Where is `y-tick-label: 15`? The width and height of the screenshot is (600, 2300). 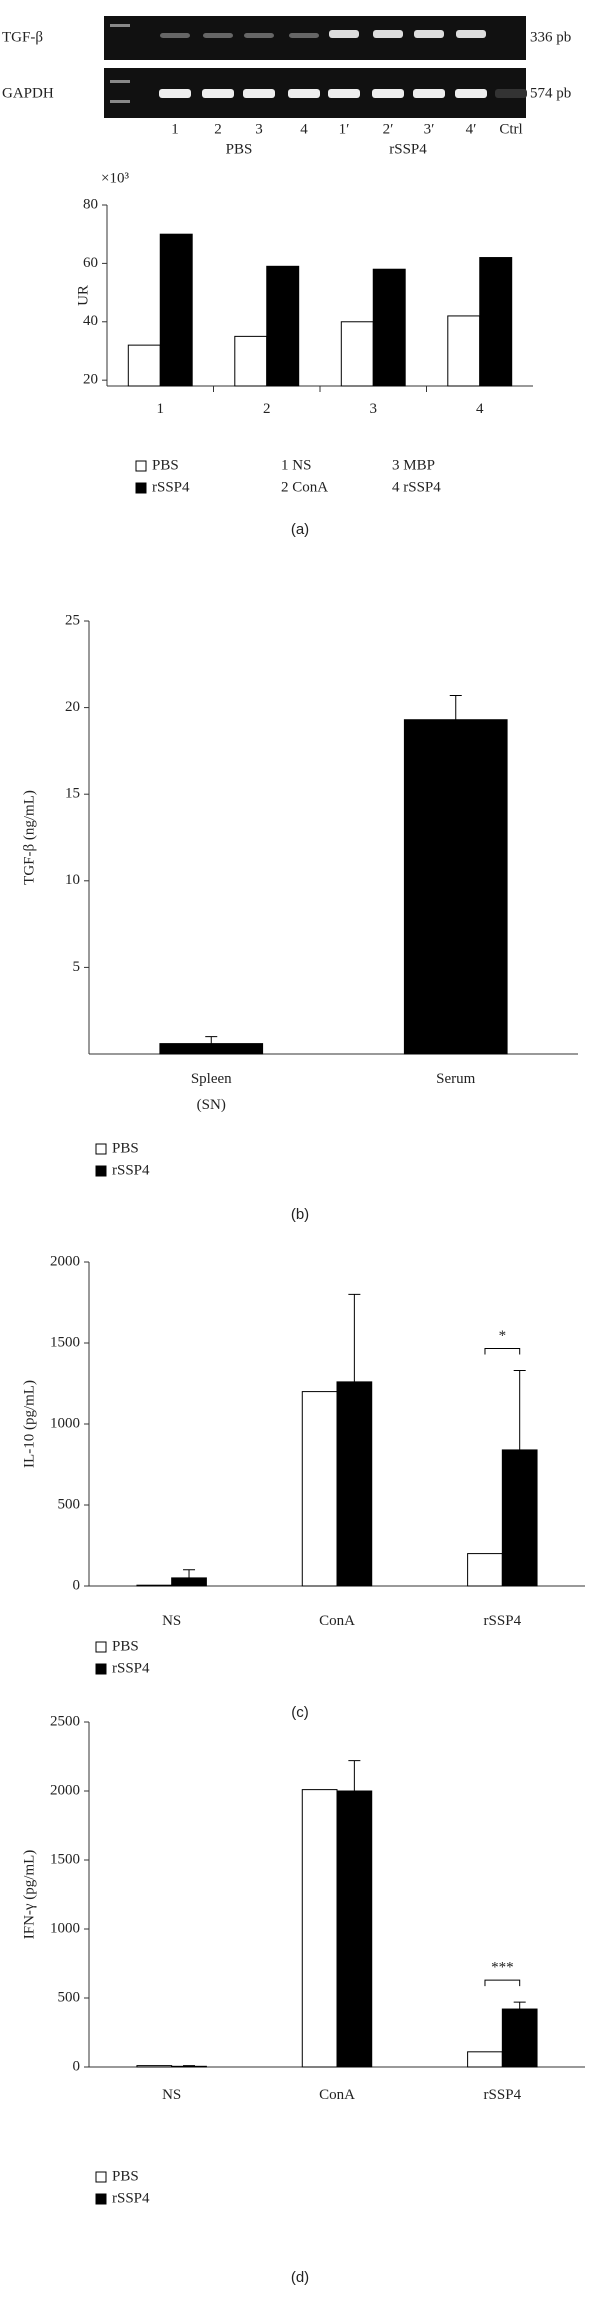 y-tick-label: 15 is located at coordinates (72, 794).